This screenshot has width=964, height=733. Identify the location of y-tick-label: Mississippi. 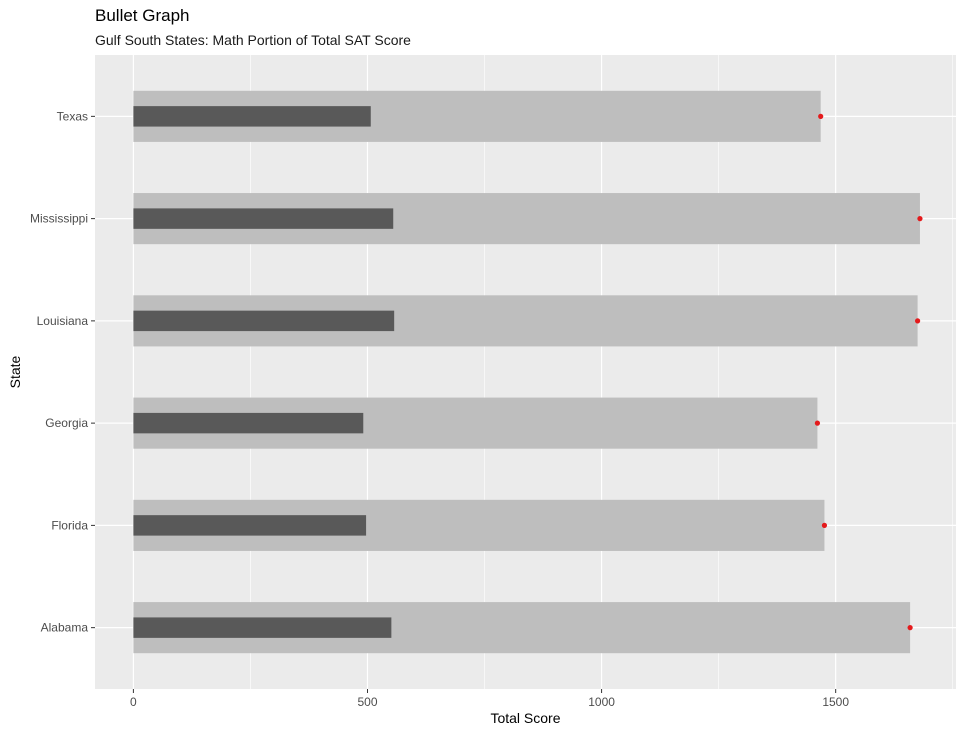
(59, 219).